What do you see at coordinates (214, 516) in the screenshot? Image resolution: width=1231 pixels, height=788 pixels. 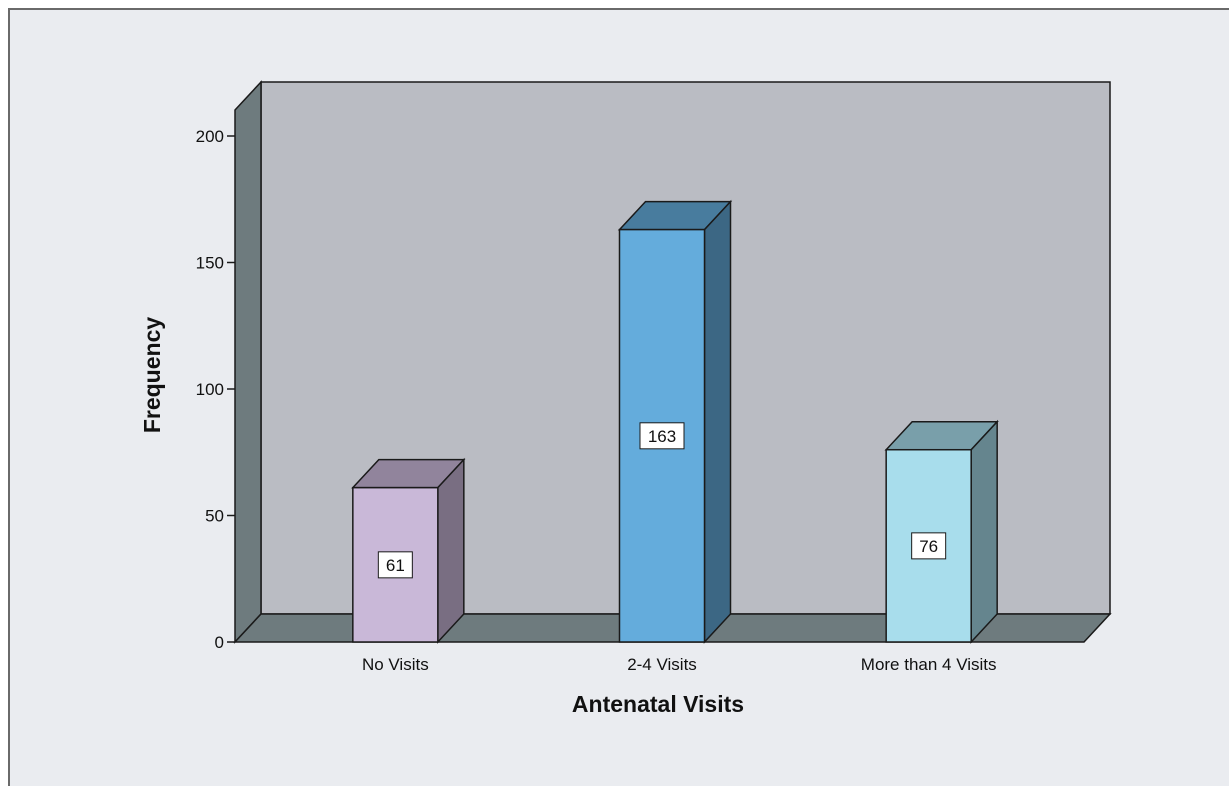 I see `y-tick-label: 50` at bounding box center [214, 516].